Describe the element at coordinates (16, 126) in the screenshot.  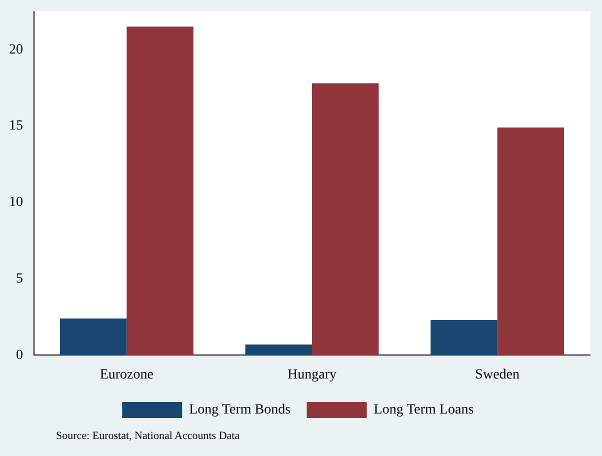
I see `y-tick-label: 15` at that location.